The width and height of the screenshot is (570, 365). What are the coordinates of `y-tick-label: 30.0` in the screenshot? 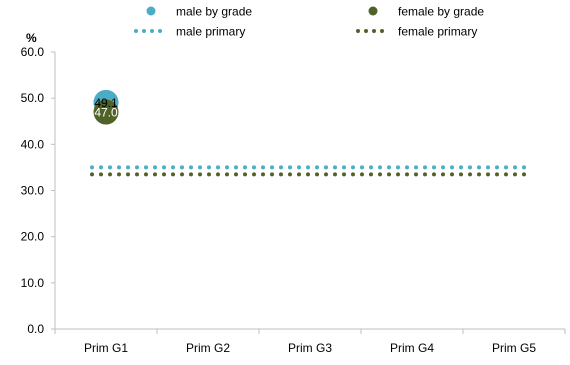 It's located at (33, 191).